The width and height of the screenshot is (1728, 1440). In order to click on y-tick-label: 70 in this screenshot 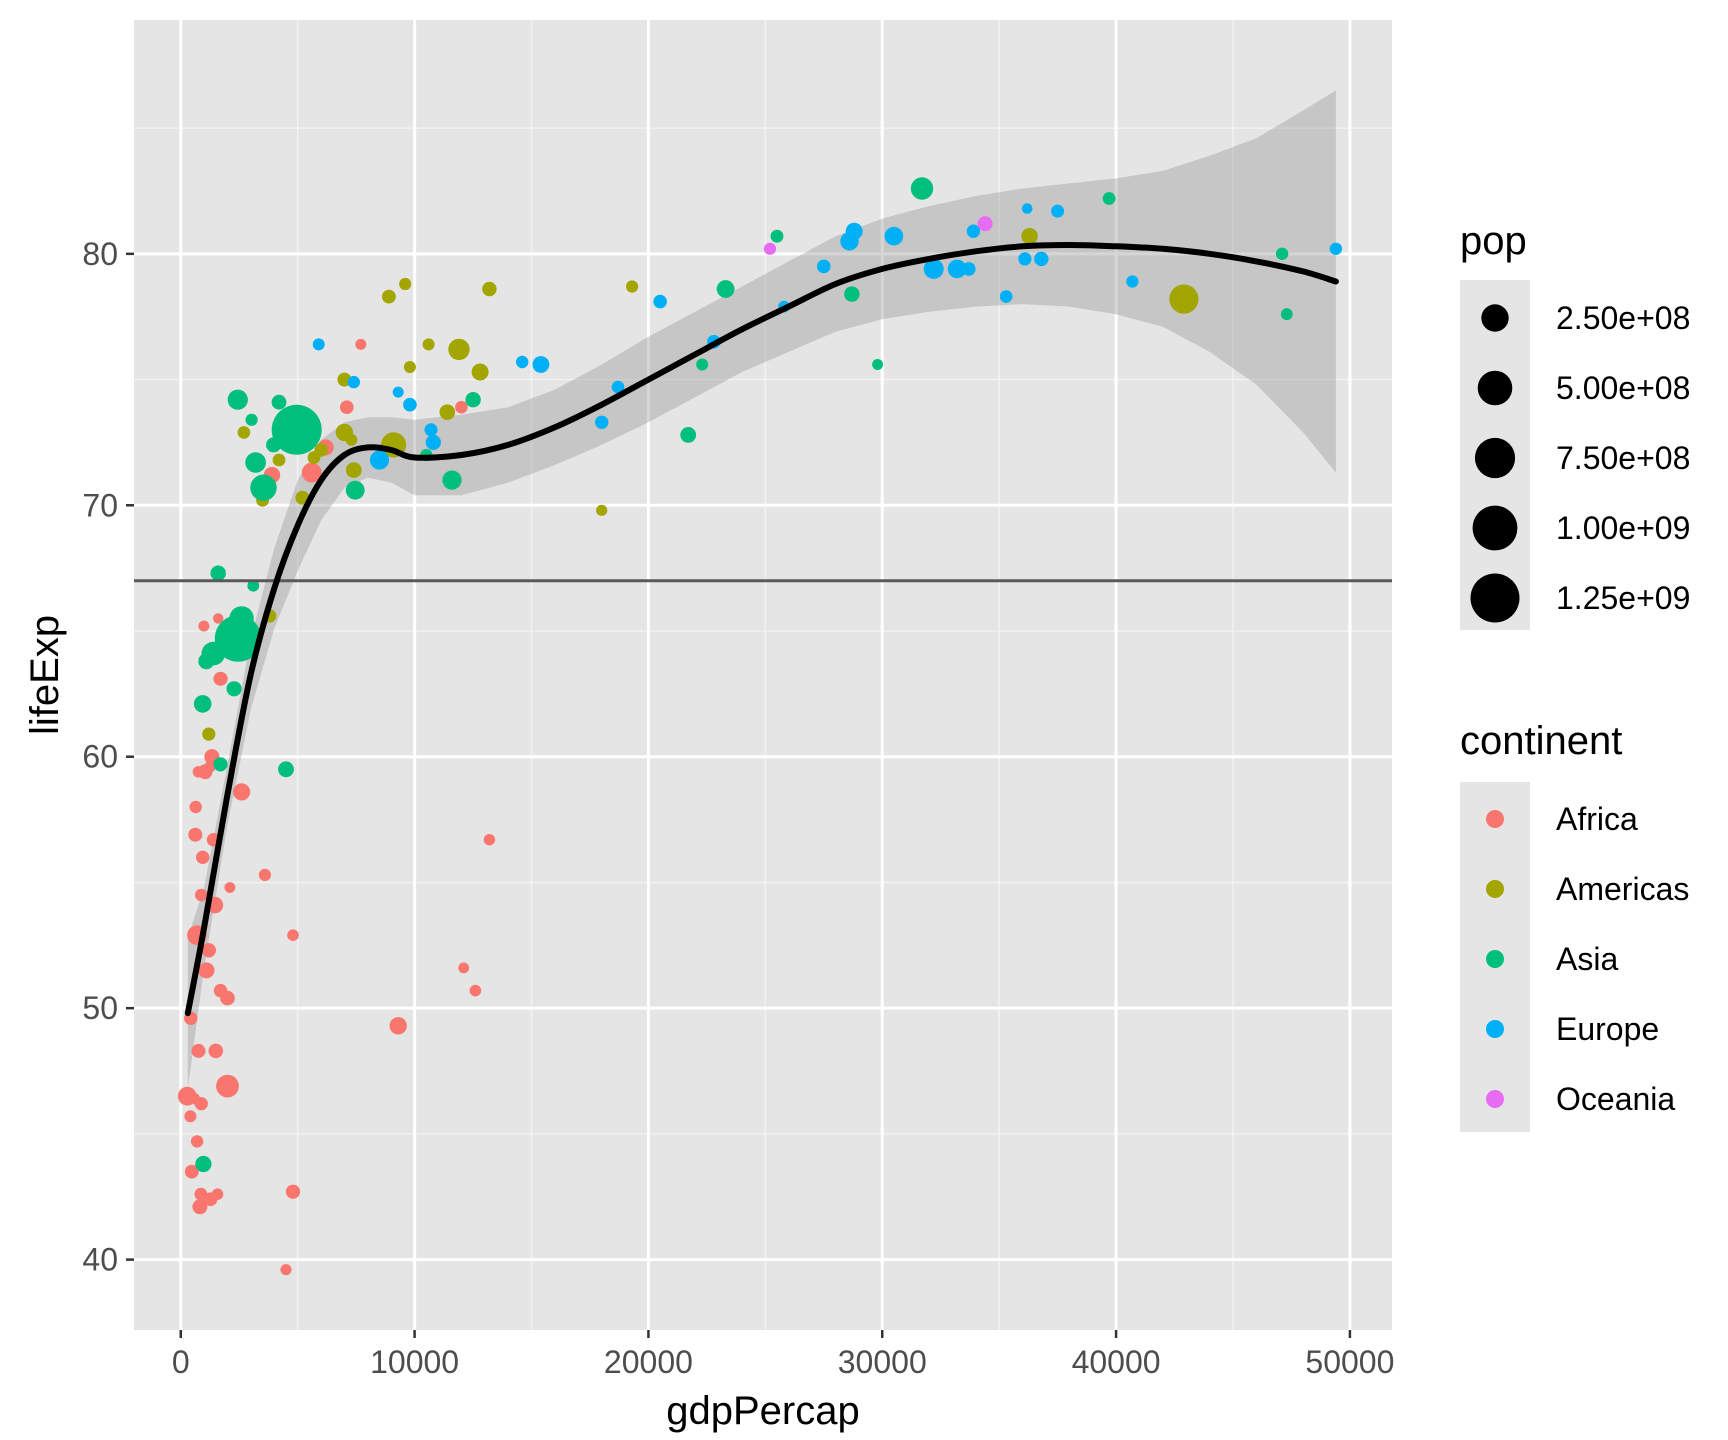, I will do `click(100, 505)`.